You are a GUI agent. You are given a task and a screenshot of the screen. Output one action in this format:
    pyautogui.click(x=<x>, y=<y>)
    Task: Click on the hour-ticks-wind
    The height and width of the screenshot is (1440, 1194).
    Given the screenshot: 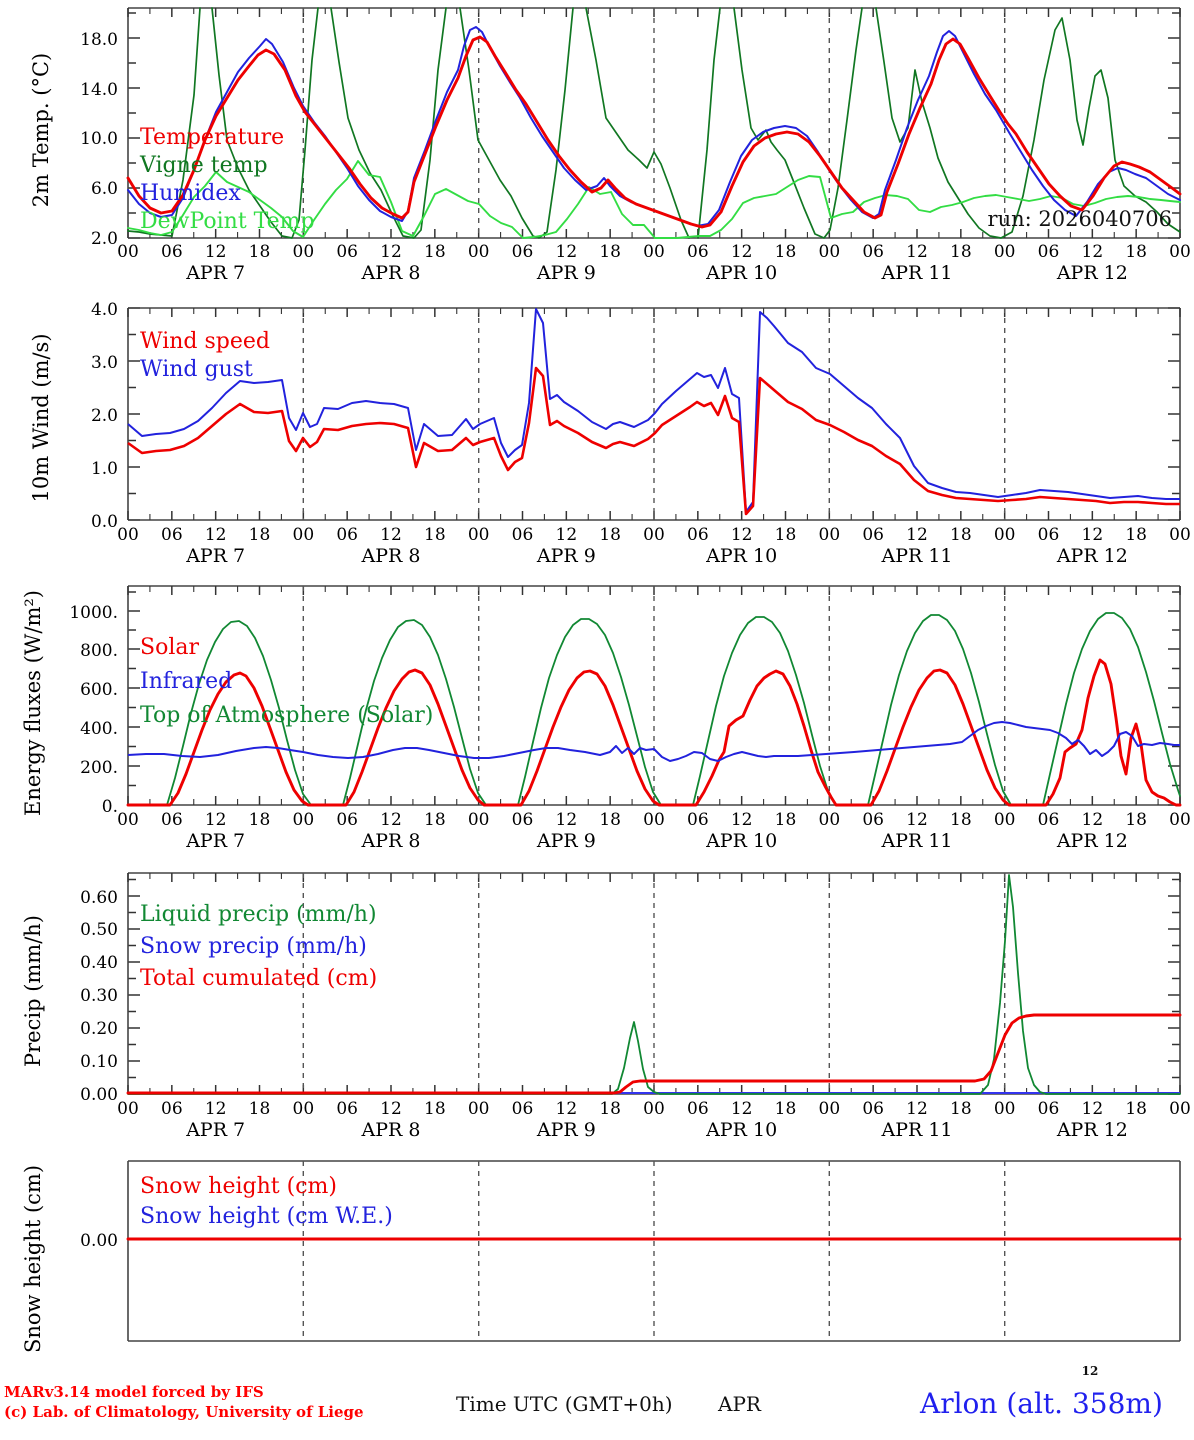 What is the action you would take?
    pyautogui.click(x=654, y=414)
    